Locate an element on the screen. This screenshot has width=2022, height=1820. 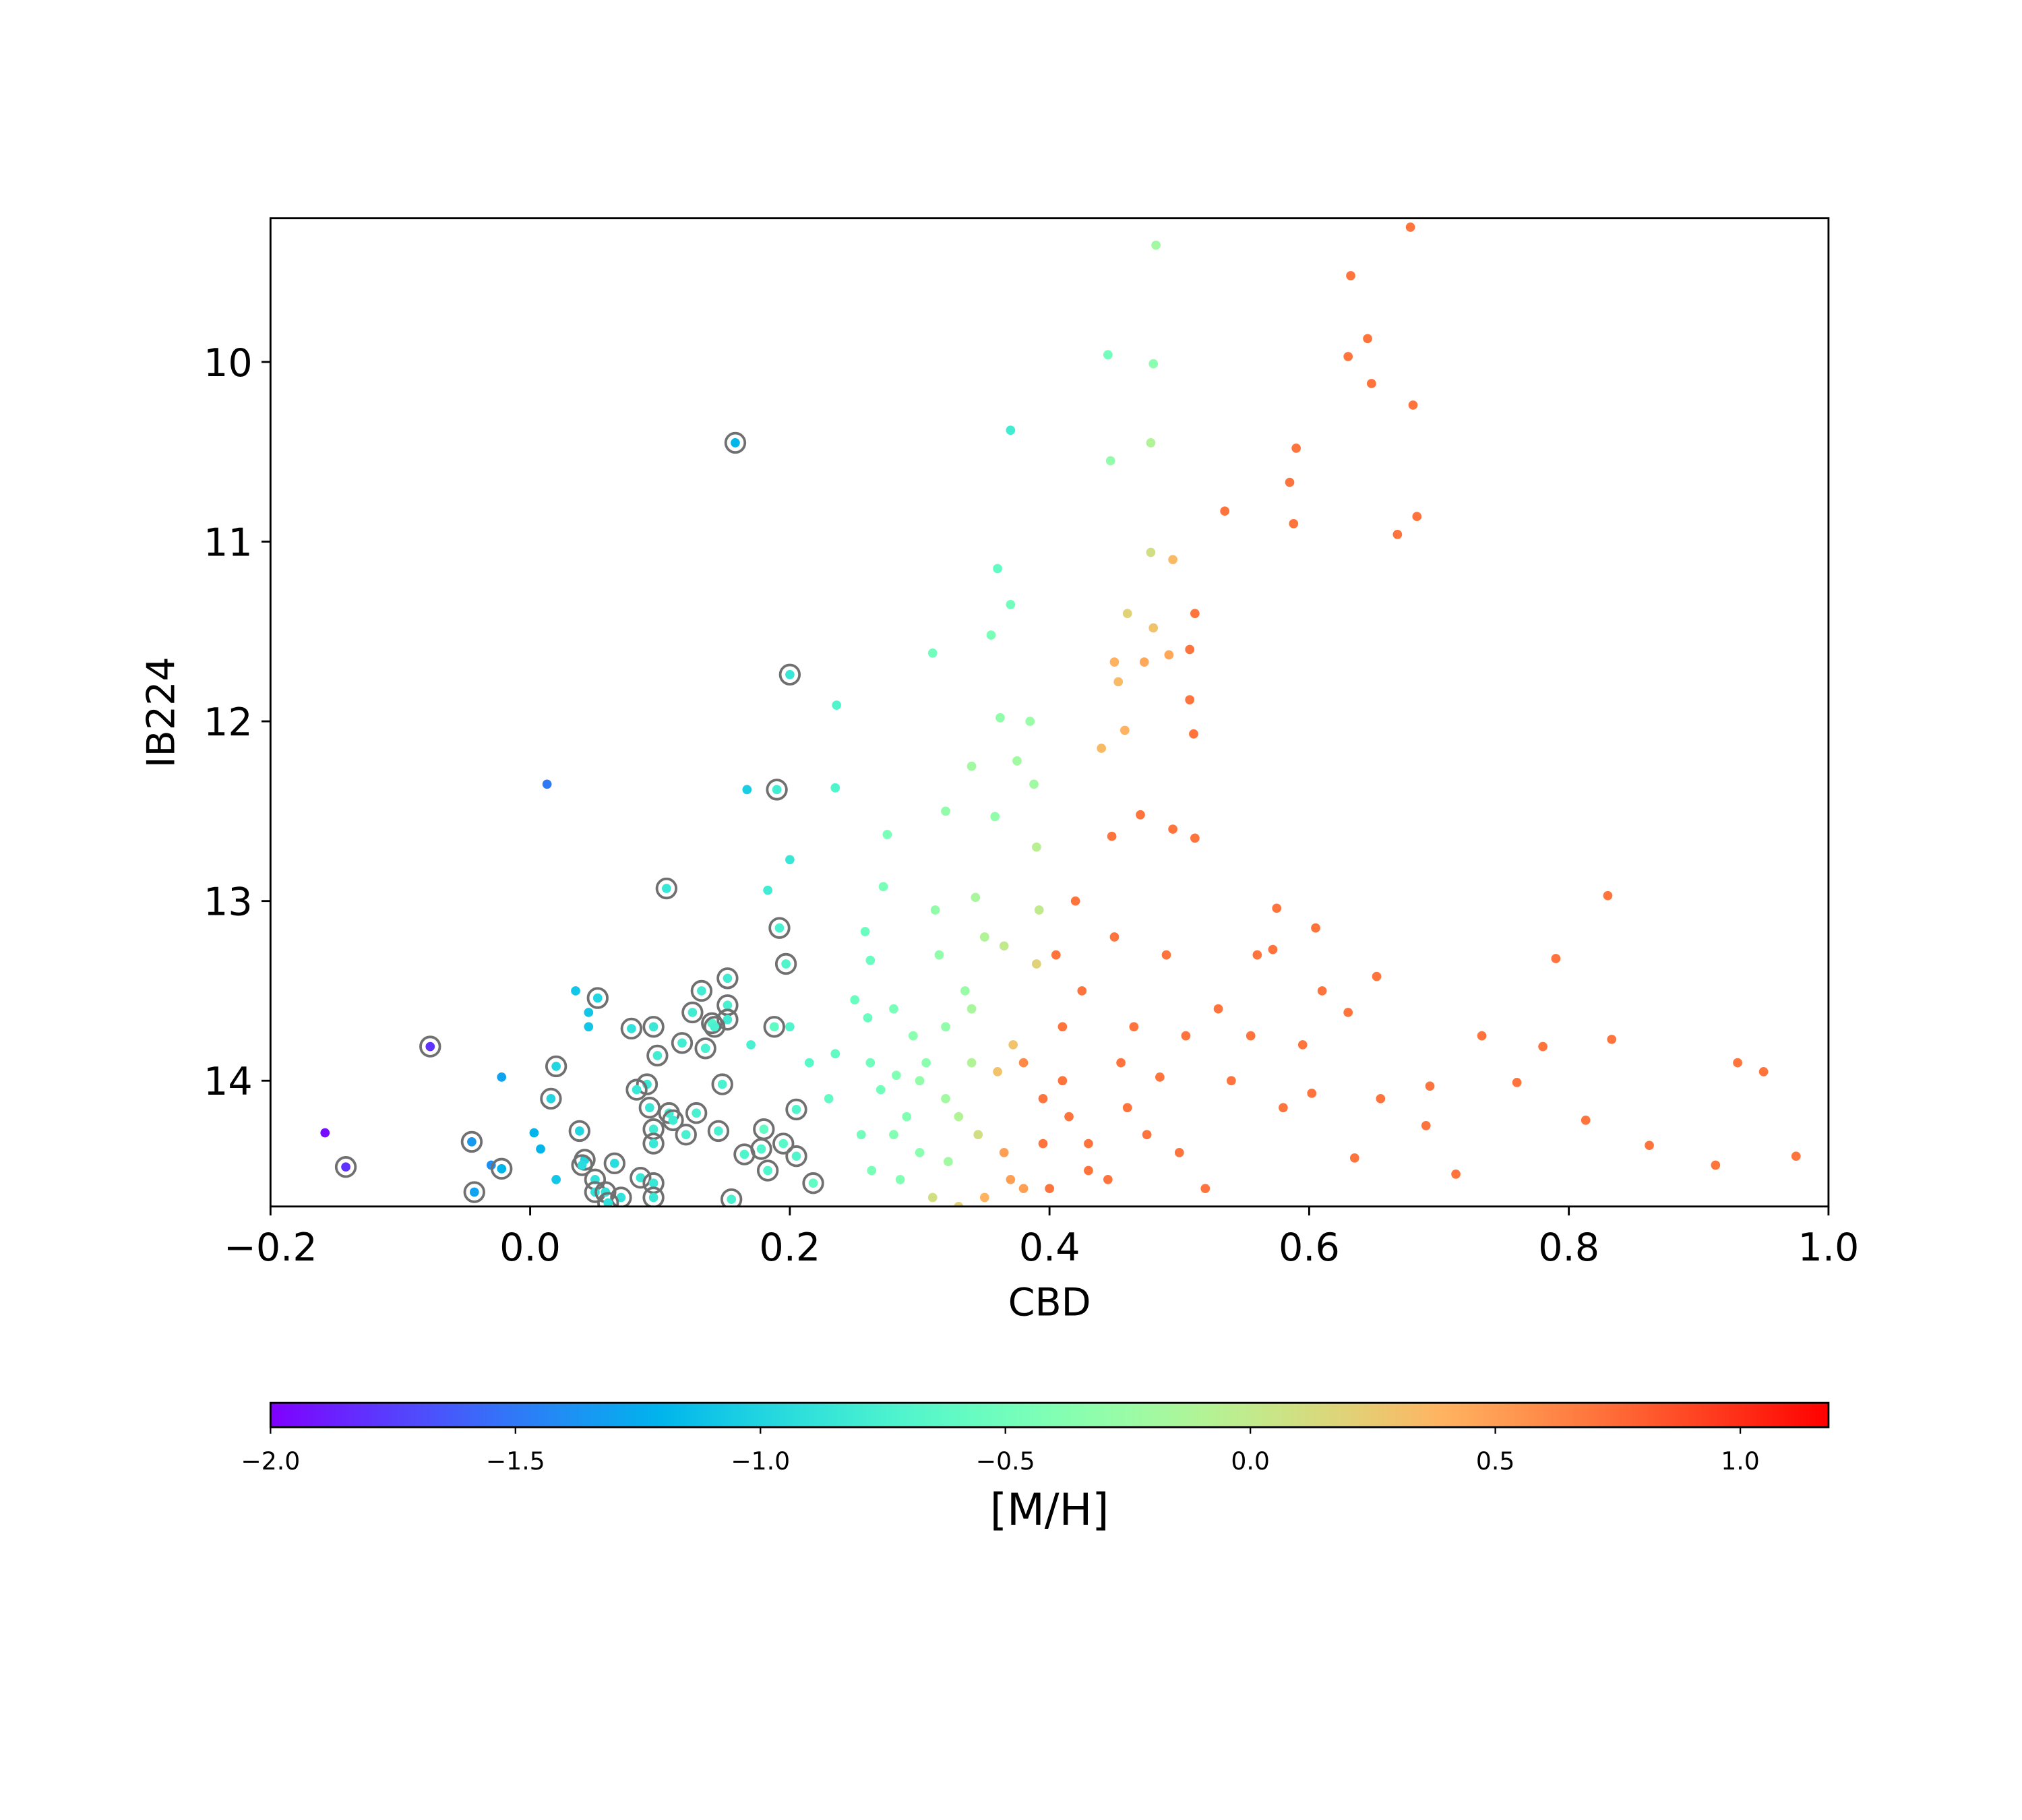
x-tick-label: 1.0 is located at coordinates (1828, 1247).